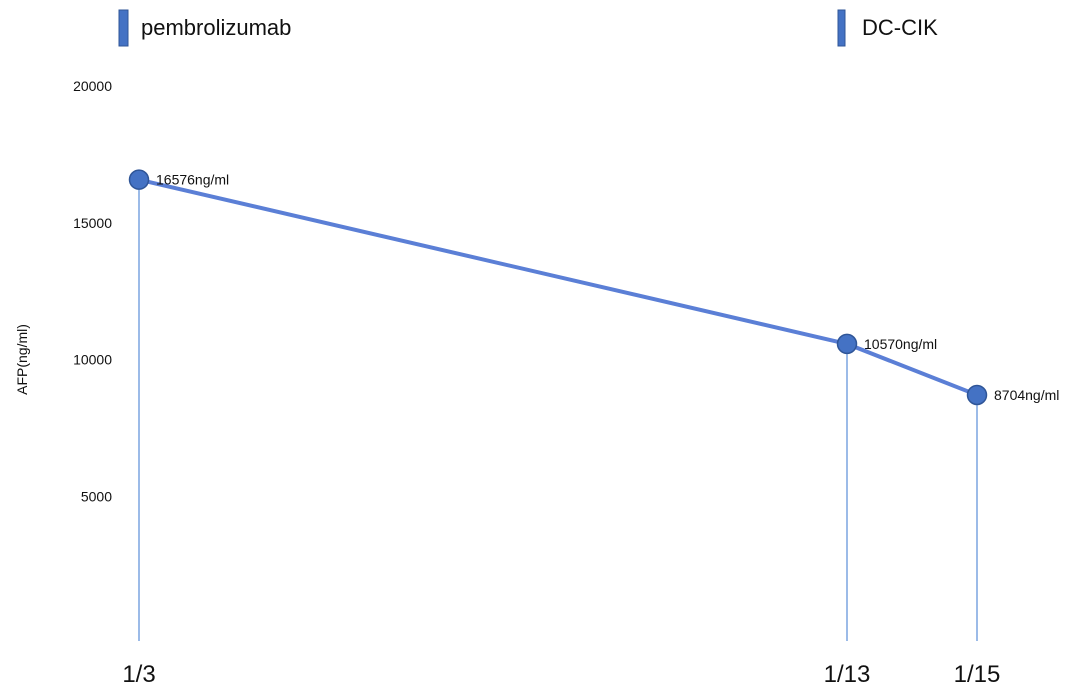  Describe the element at coordinates (561, 674) in the screenshot. I see `x-axis: 1/3 1/13 1/15` at that location.